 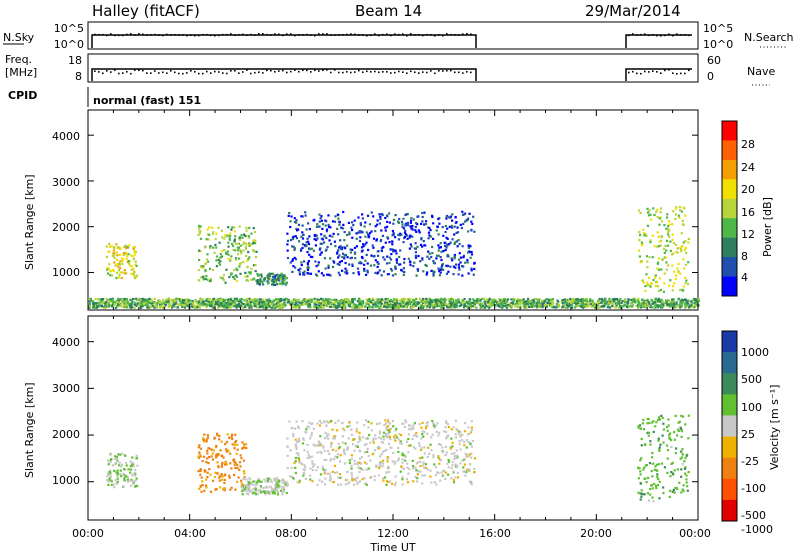 What do you see at coordinates (710, 76) in the screenshot?
I see `nave-tick-bottom: 0` at bounding box center [710, 76].